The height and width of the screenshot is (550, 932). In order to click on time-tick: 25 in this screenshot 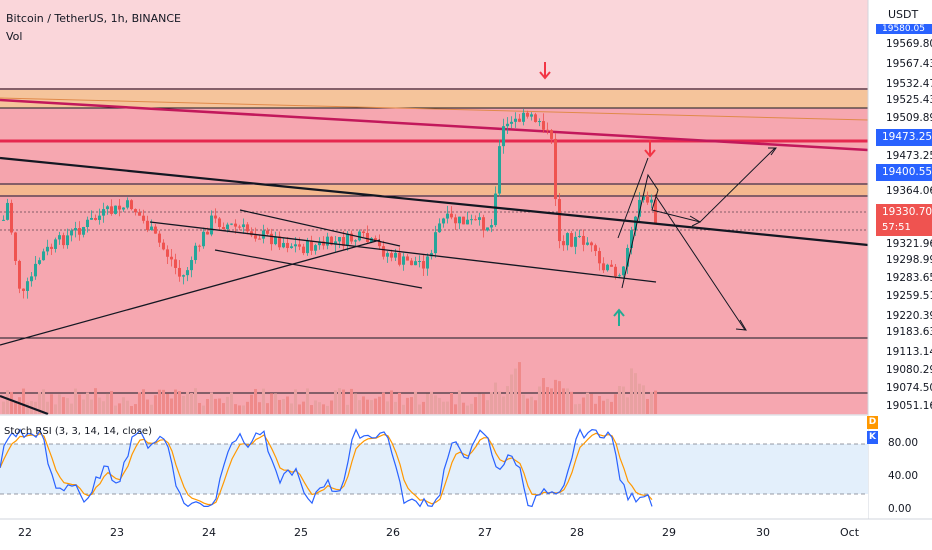, I will do `click(301, 532)`.